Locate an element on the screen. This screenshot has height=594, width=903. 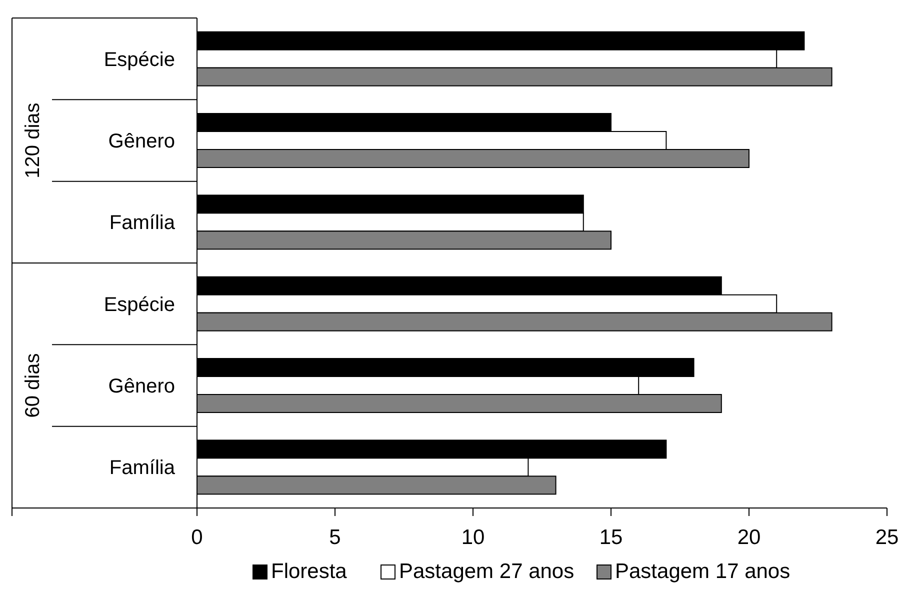
x-tick-label: 0 is located at coordinates (197, 537).